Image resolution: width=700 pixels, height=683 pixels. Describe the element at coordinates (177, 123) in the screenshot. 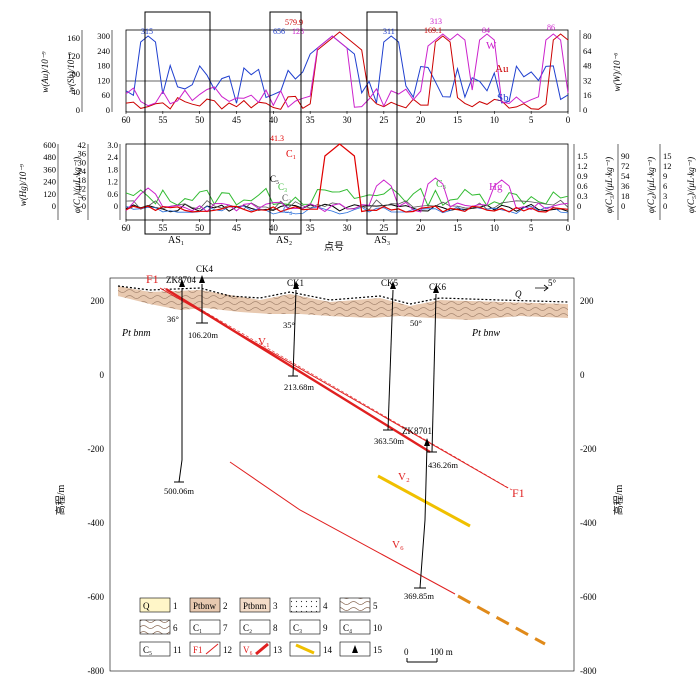

I see `anomaly-box-as1` at that location.